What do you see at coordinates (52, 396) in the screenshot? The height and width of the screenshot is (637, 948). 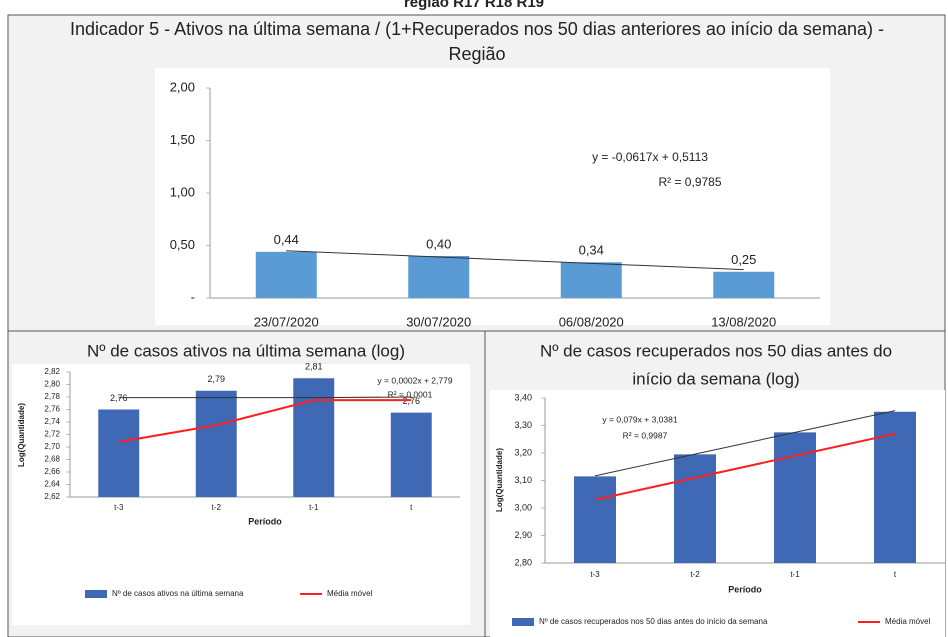 I see `y-tick-label: 2,78` at bounding box center [52, 396].